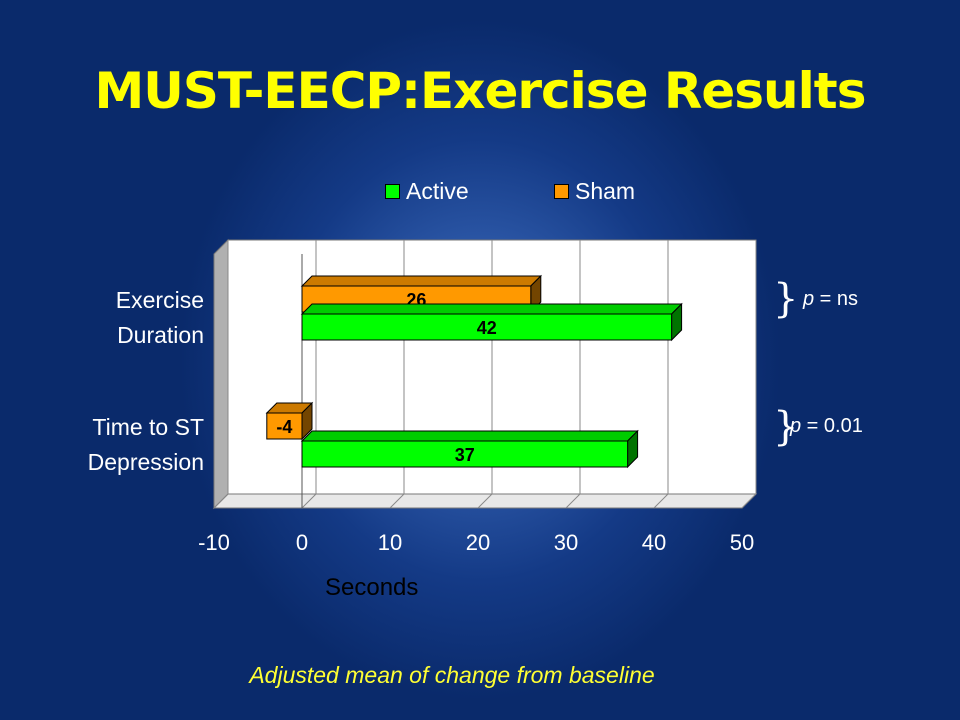  Describe the element at coordinates (566, 542) in the screenshot. I see `x-tick-label: 30` at that location.